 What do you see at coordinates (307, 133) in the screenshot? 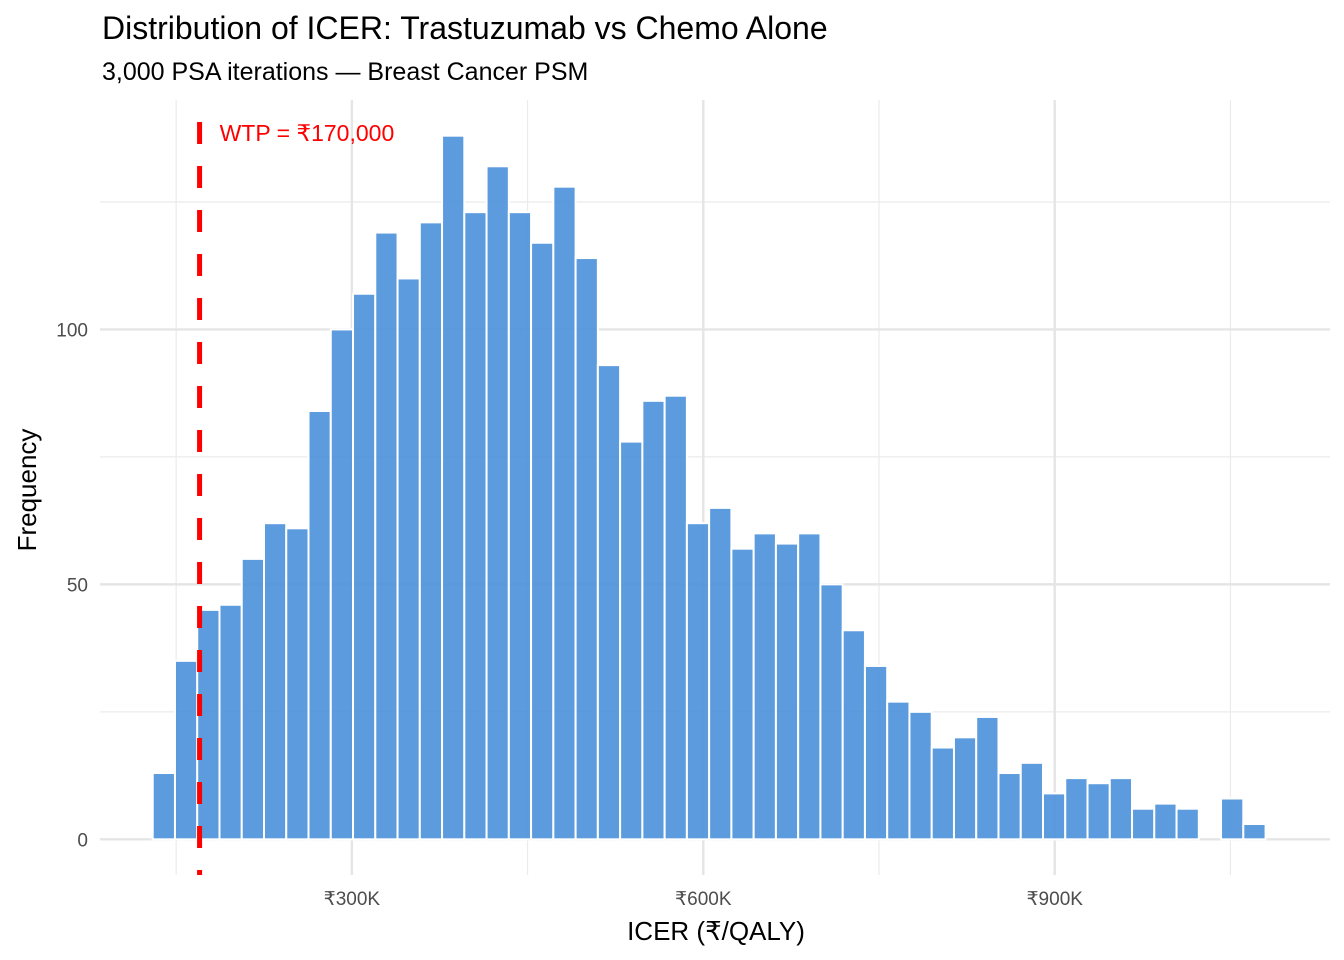
I see `wtp-label: WTP = ₹170,000` at bounding box center [307, 133].